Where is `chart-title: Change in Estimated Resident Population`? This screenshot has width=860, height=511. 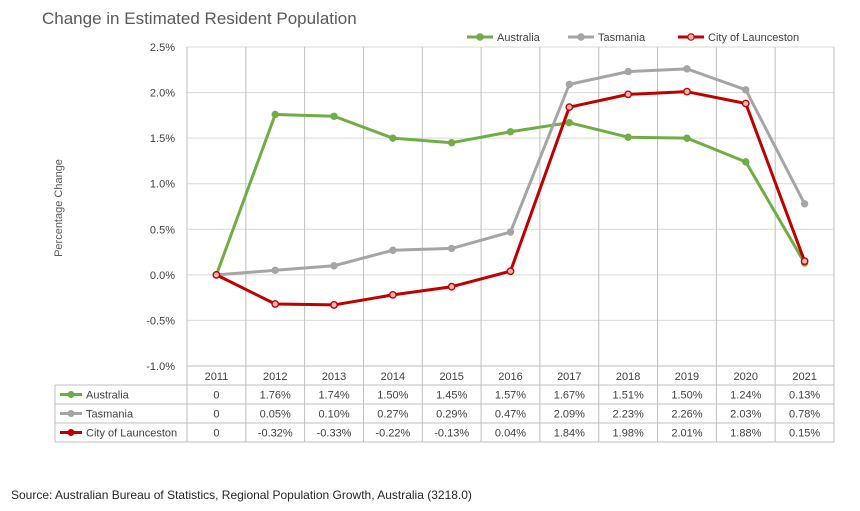
chart-title: Change in Estimated Resident Population is located at coordinates (199, 18).